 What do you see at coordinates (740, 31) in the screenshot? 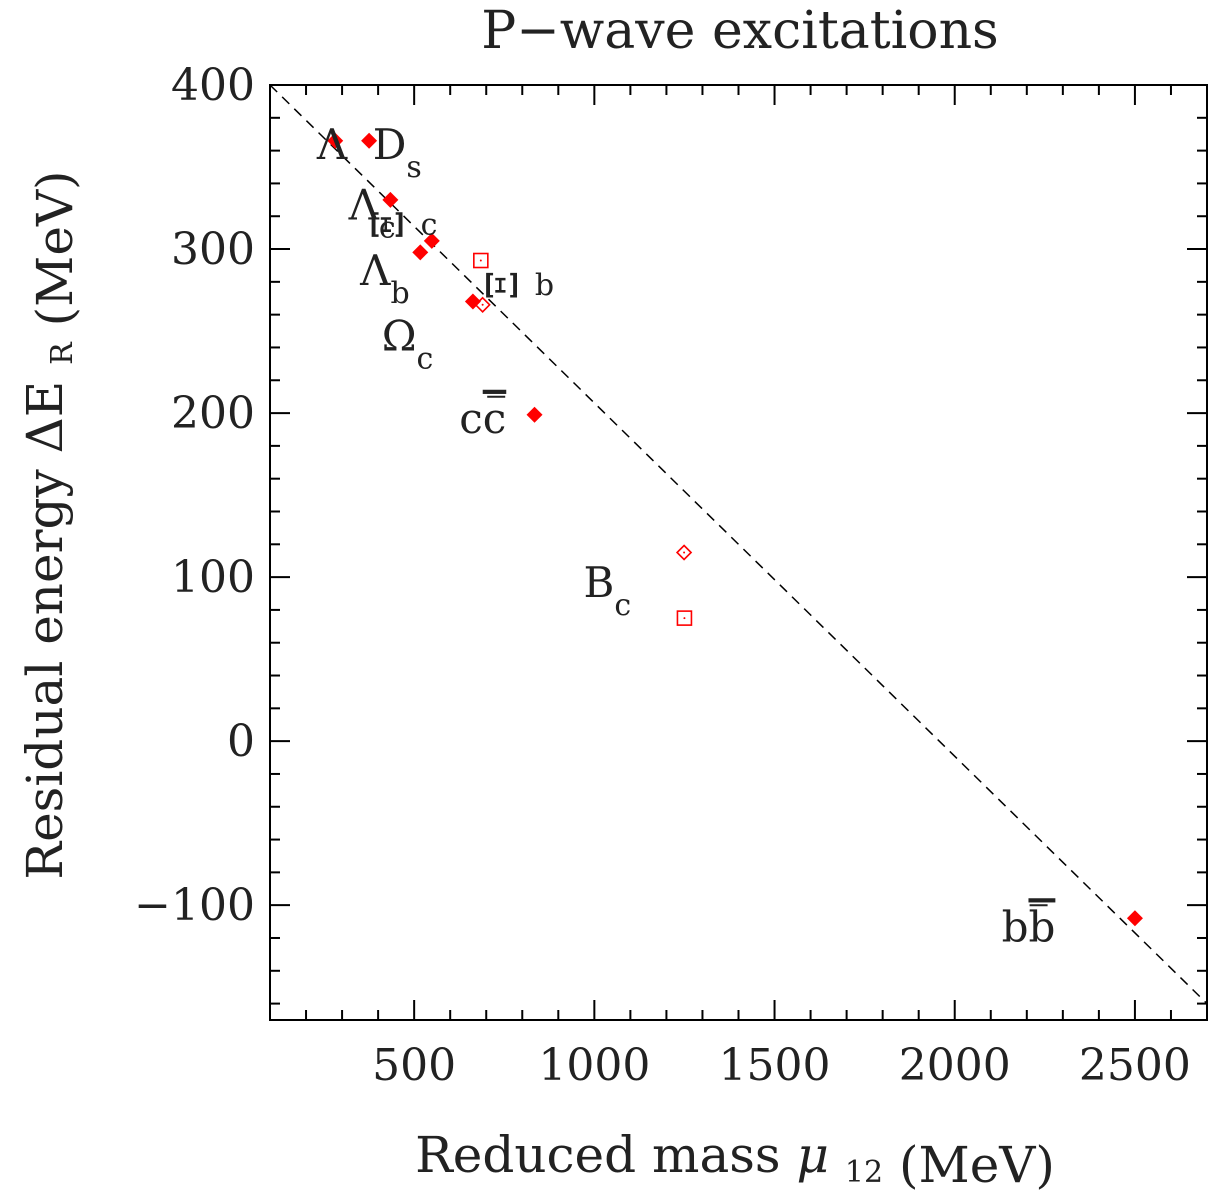
I see `chart-title: P−wave excitations` at bounding box center [740, 31].